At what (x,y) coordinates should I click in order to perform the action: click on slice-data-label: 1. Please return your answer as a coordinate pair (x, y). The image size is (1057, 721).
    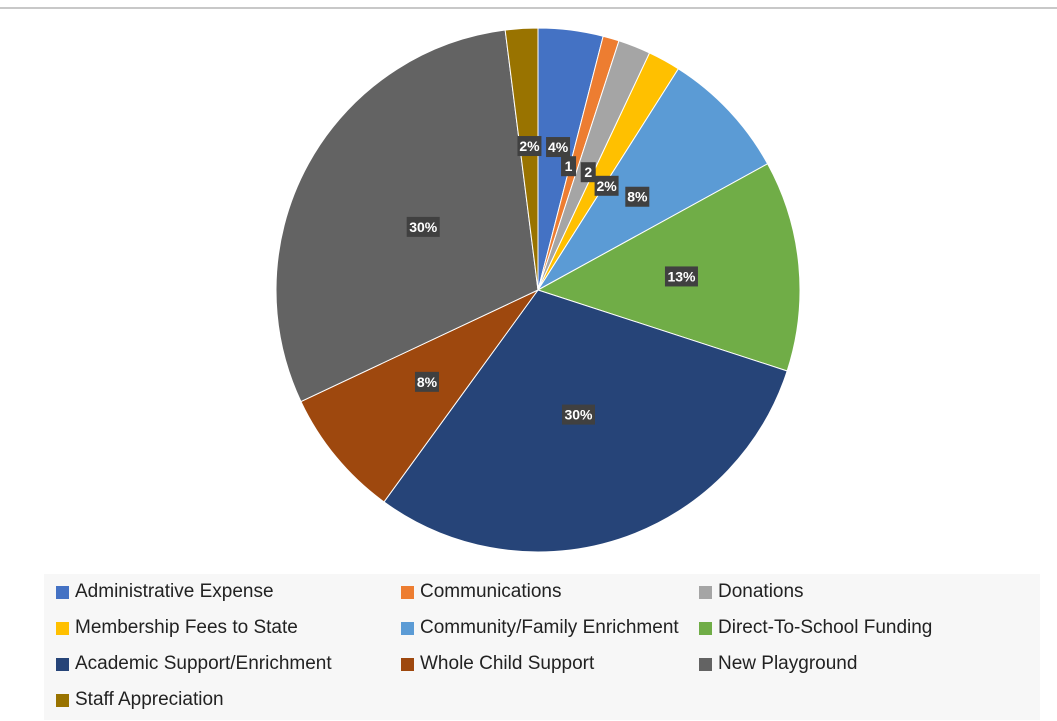
    Looking at the image, I should click on (569, 166).